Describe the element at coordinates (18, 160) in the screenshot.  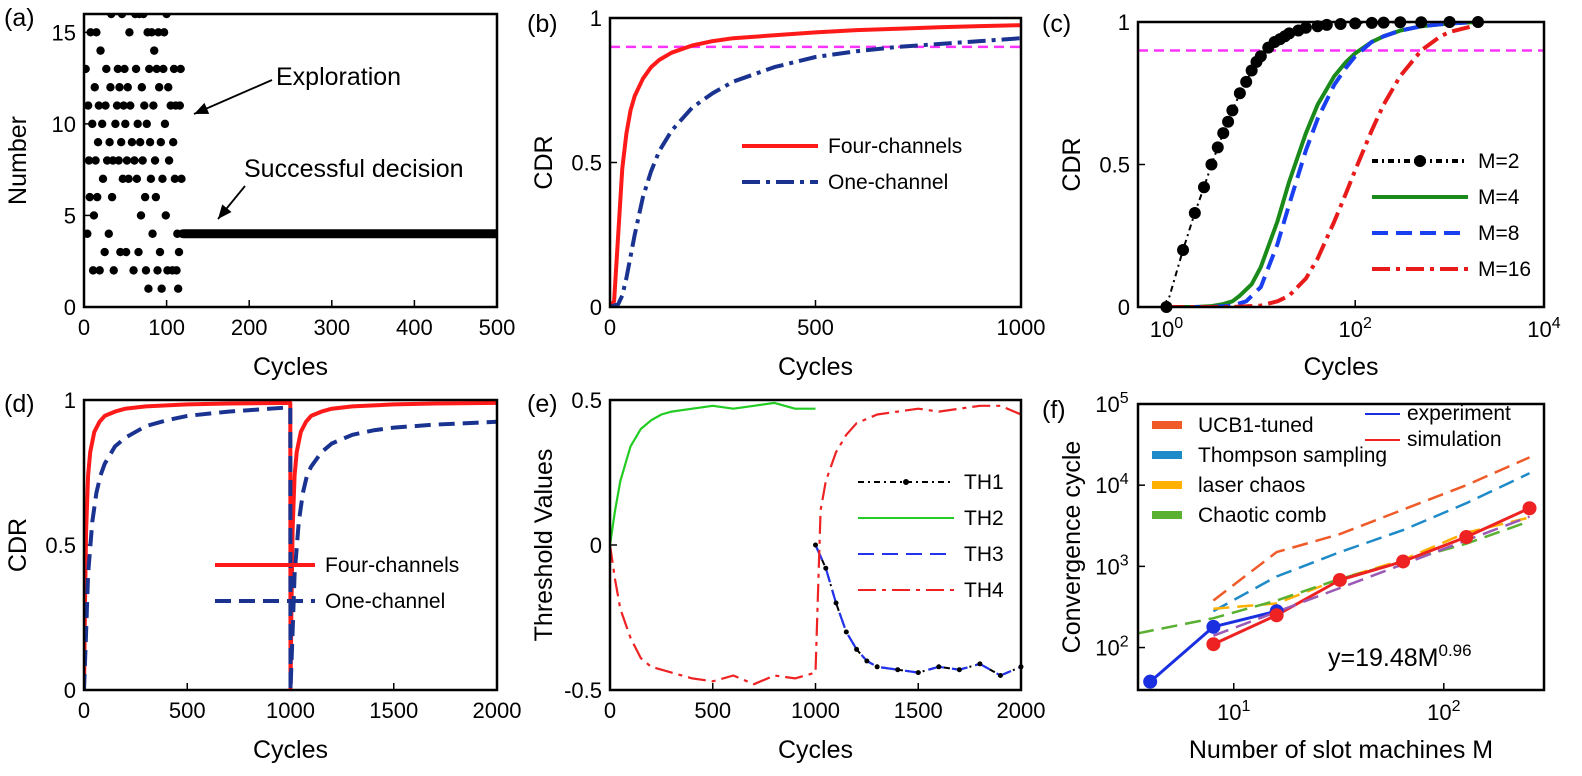
I see `y-axis-label: Number` at that location.